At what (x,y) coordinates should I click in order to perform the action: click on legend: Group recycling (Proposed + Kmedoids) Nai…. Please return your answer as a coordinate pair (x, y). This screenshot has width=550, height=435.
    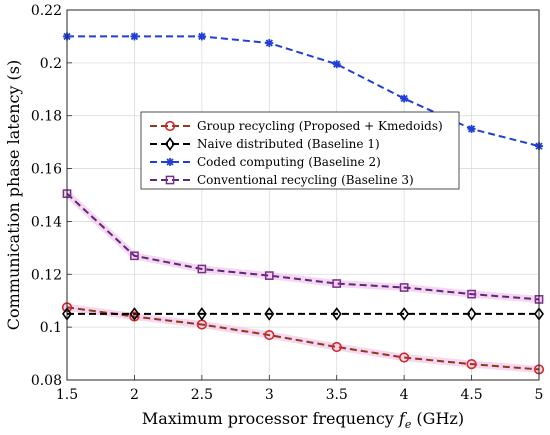
    Looking at the image, I should click on (300, 150).